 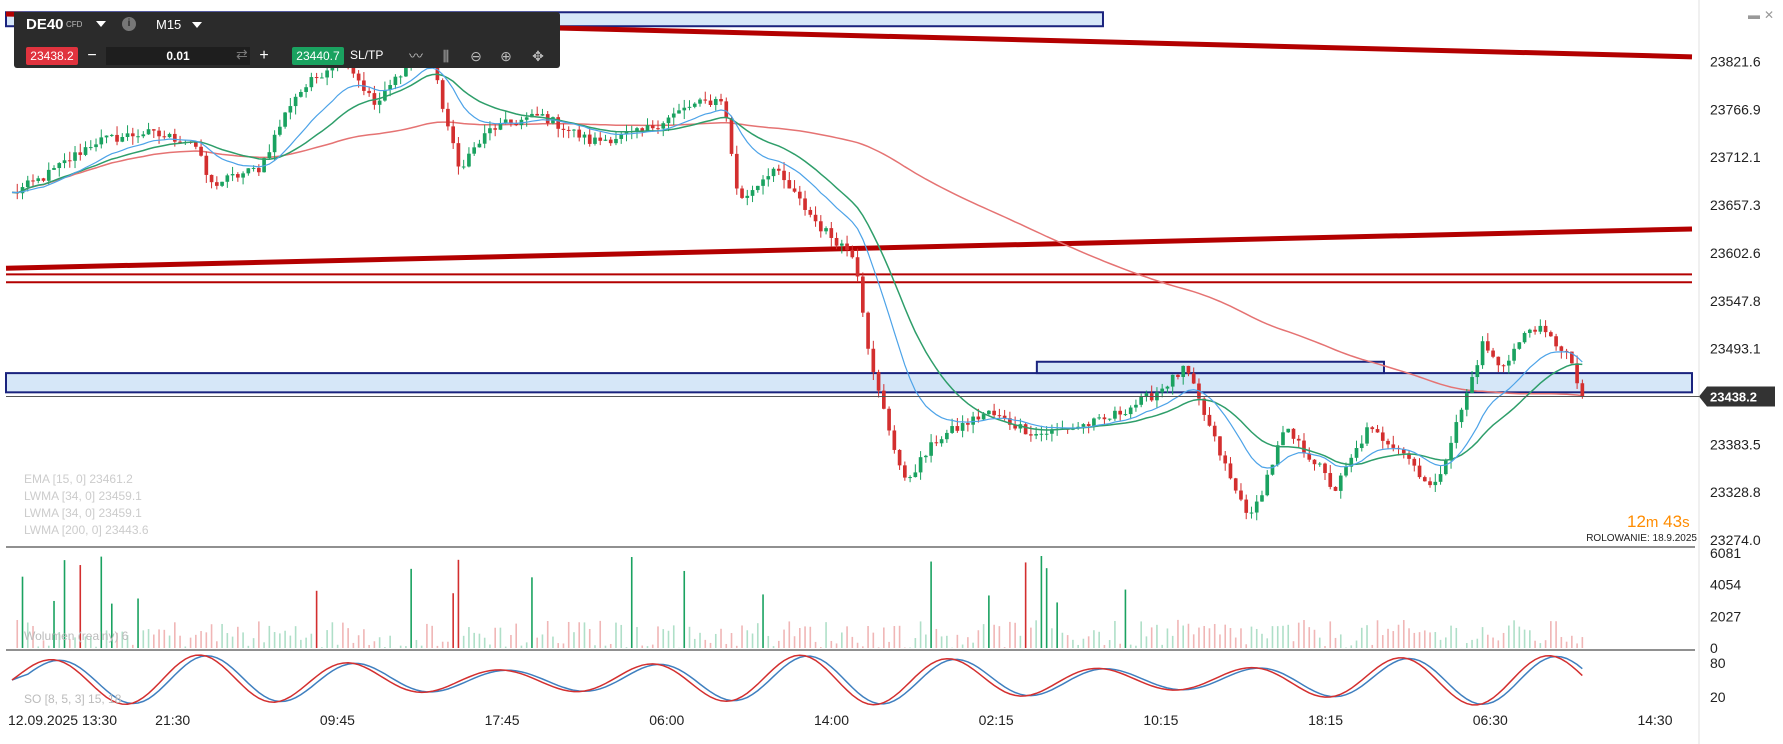 What do you see at coordinates (242, 54) in the screenshot?
I see `refresh-icon: ⇄` at bounding box center [242, 54].